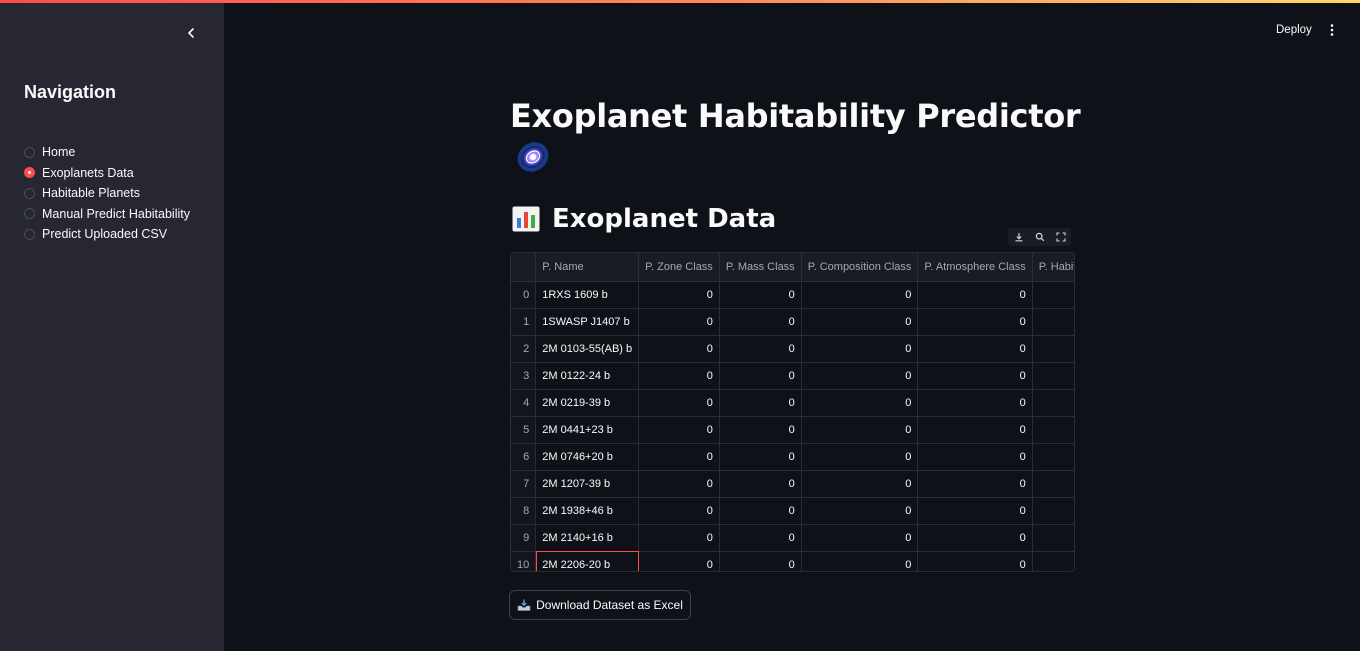 Image resolution: width=1360 pixels, height=651 pixels. Describe the element at coordinates (587, 267) in the screenshot. I see `column-header-name: P. Name` at that location.